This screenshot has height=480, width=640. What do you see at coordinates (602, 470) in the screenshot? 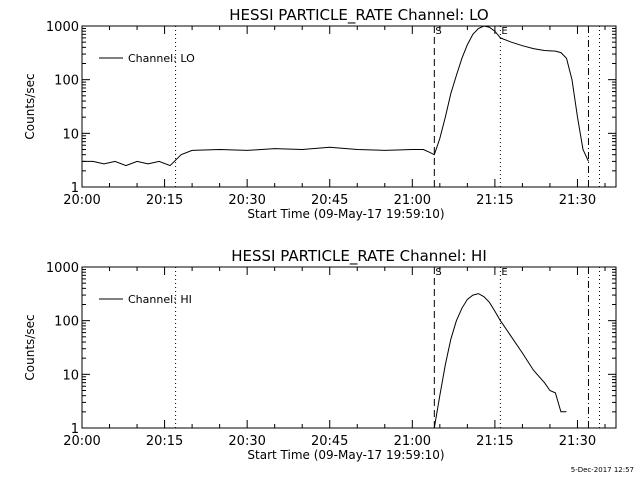
I see `footer-date: 5-Dec-2017 12:57` at bounding box center [602, 470].